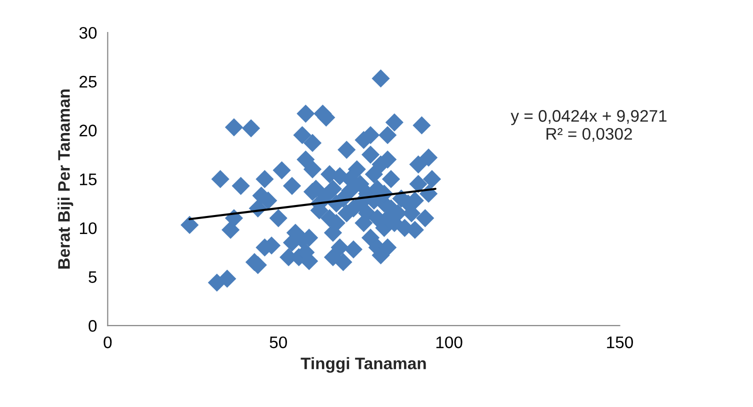 The width and height of the screenshot is (753, 407). Describe the element at coordinates (278, 342) in the screenshot. I see `x-tick-label: 50` at that location.